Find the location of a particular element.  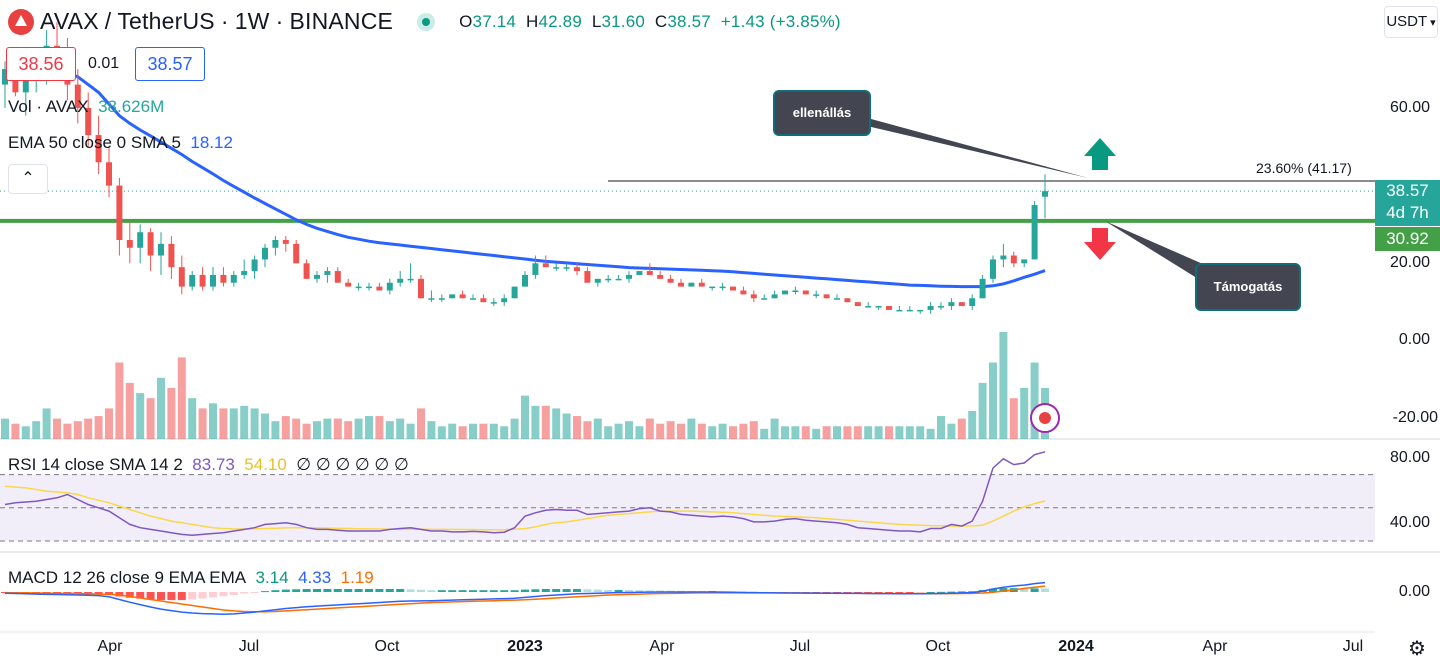

sell-price-button: 38.56 is located at coordinates (41, 64).